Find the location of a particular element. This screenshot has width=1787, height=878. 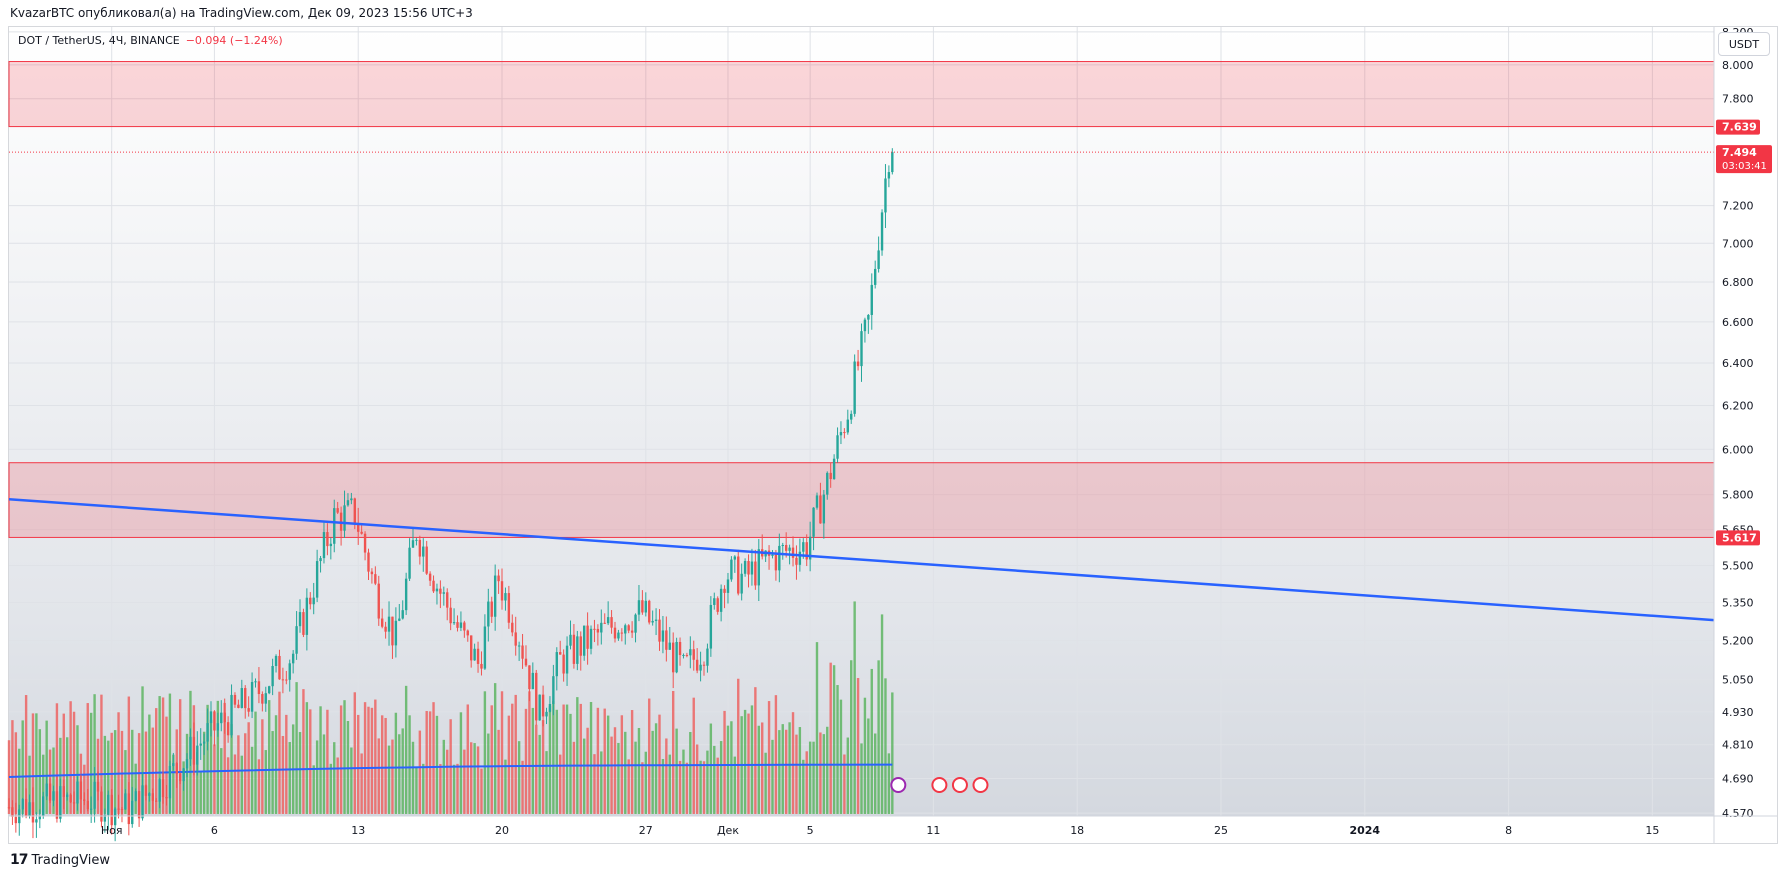

currency-button: USDT is located at coordinates (1744, 44).